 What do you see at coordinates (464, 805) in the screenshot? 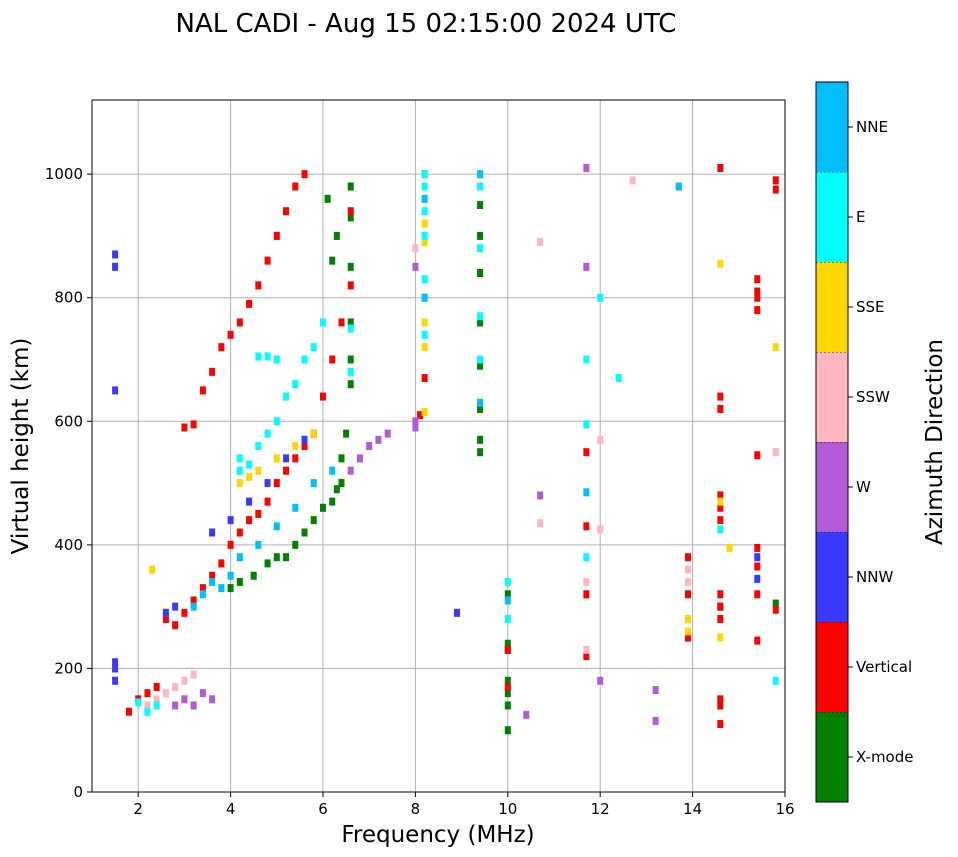
I see `x-axis-ticks: 2 4 6 8 10 12 14 16` at bounding box center [464, 805].